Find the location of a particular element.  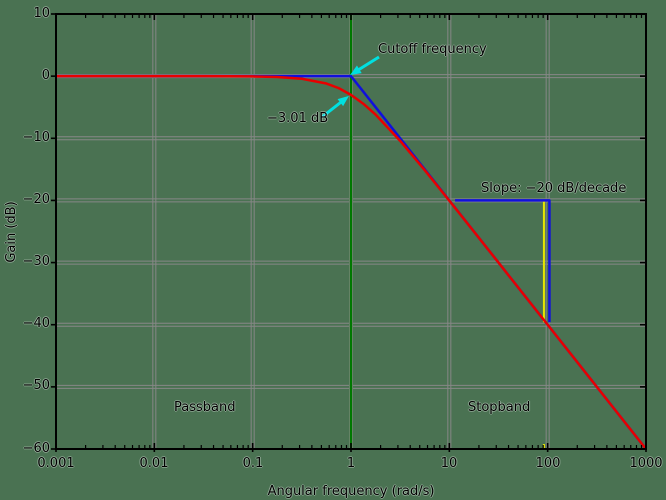

x-tick-label: 1000 is located at coordinates (646, 463).